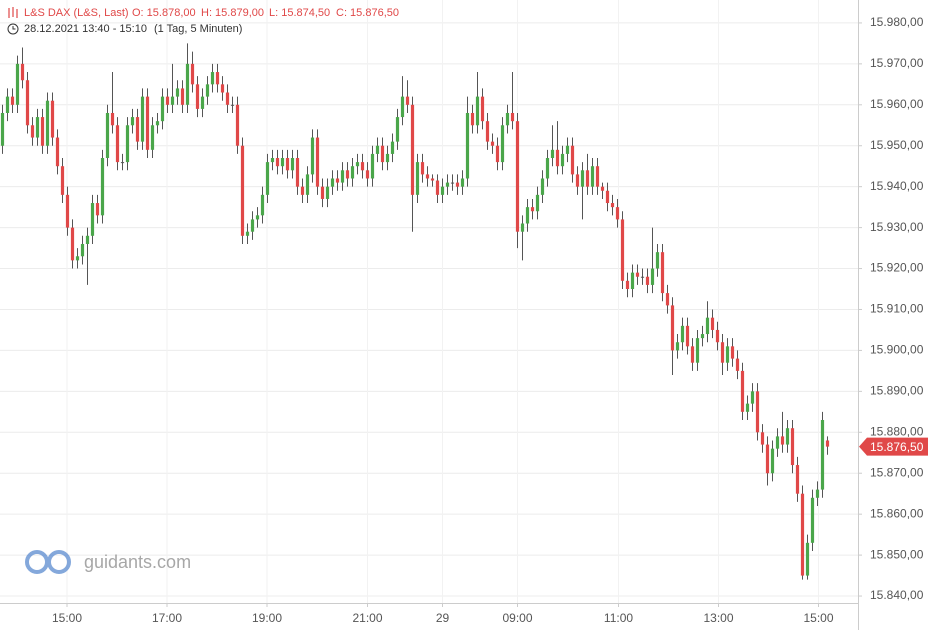 The height and width of the screenshot is (630, 930). What do you see at coordinates (897, 447) in the screenshot?
I see `last-price-label: 15.876,50` at bounding box center [897, 447].